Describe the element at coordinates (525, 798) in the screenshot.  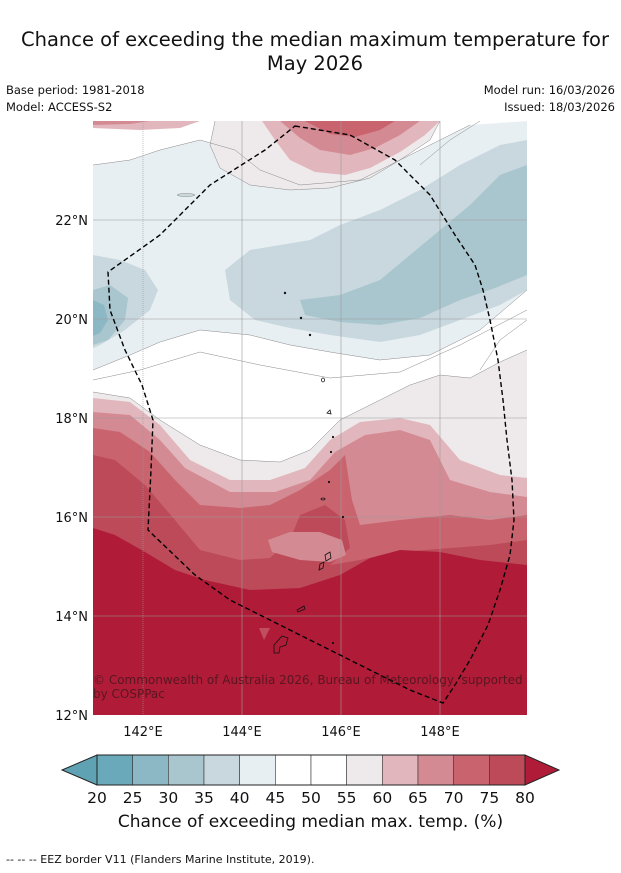
I see `colorbar-tick-80: 80` at that location.